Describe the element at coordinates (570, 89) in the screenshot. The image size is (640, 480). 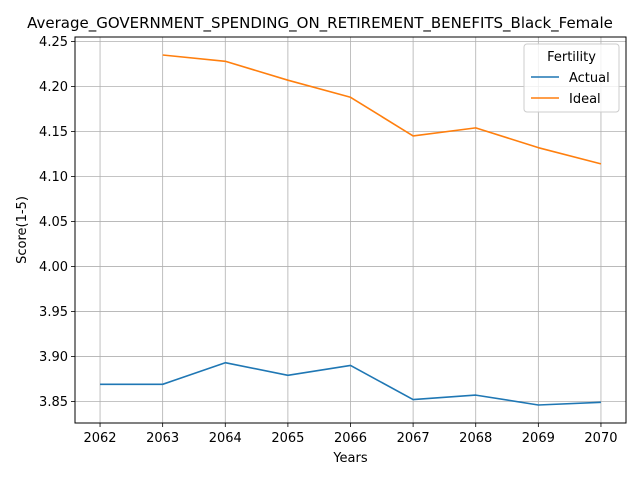
I see `legend-items: Actual Ideal` at that location.